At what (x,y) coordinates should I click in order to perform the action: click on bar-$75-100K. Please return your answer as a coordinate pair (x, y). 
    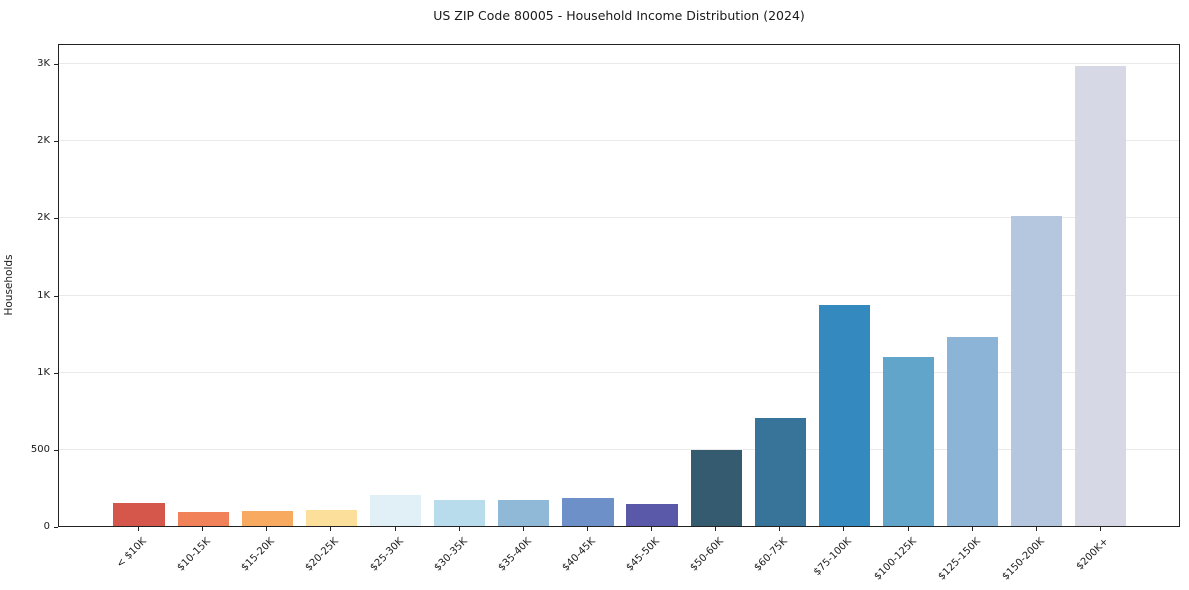
    Looking at the image, I should click on (844, 415).